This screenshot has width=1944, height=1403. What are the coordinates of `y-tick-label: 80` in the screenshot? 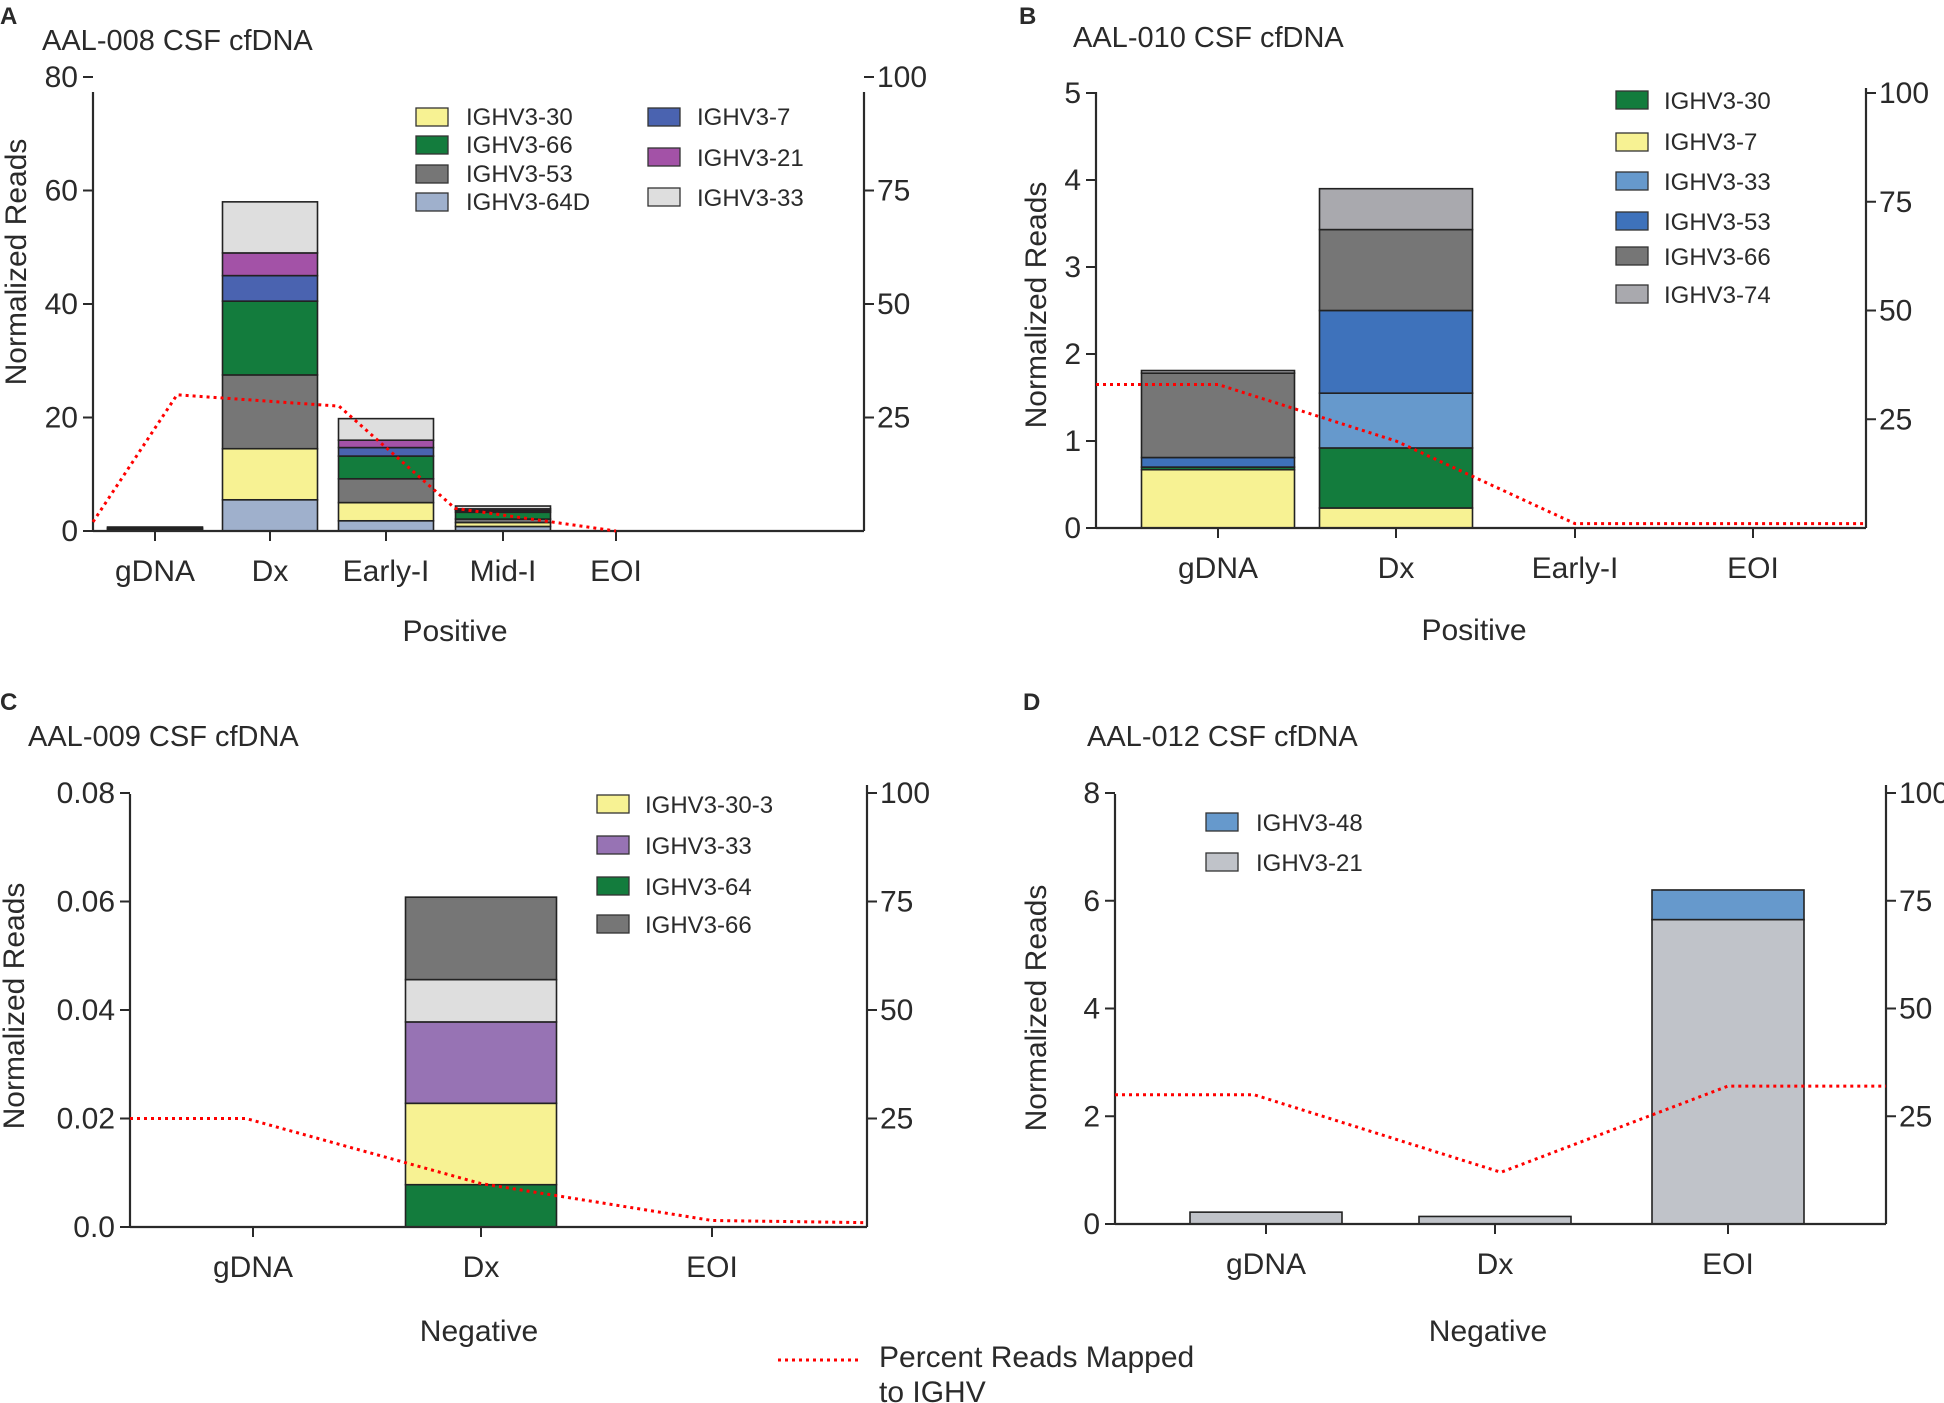 It's located at (61, 77).